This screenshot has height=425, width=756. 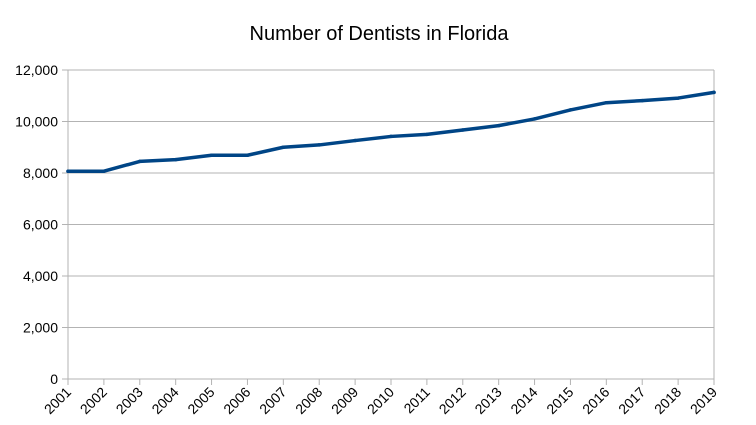 I want to click on y-tick-label: 6,000, so click(x=40, y=225).